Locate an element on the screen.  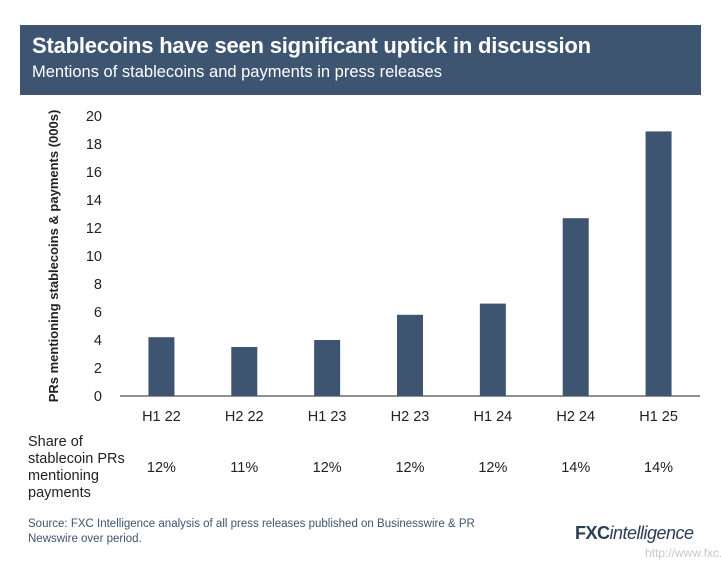
logo-light-text: intelligence is located at coordinates (652, 533).